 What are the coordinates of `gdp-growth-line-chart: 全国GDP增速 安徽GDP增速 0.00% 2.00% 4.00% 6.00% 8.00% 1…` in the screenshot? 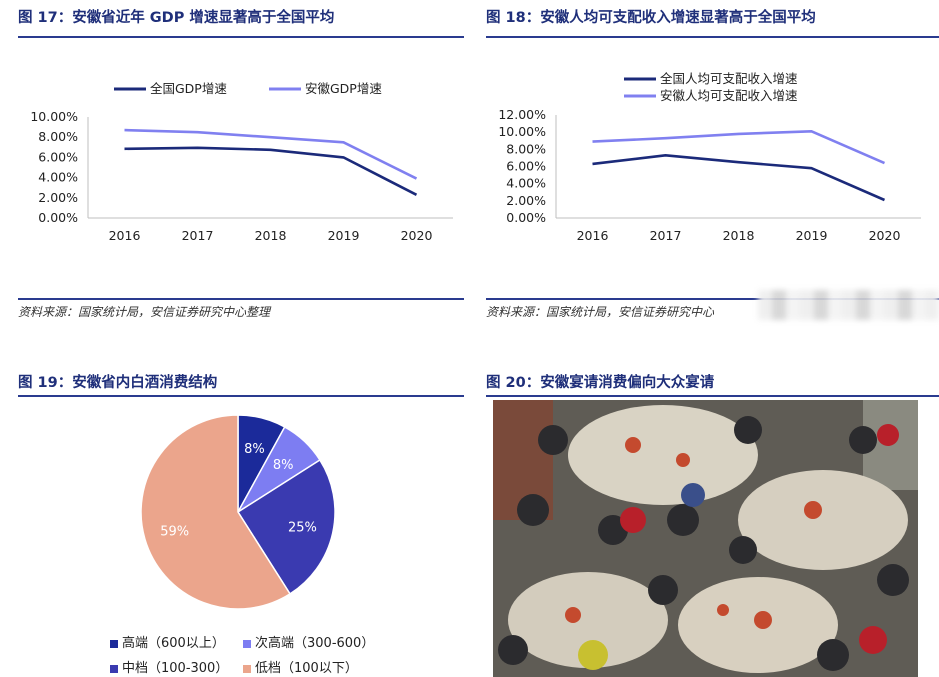 It's located at (241, 162).